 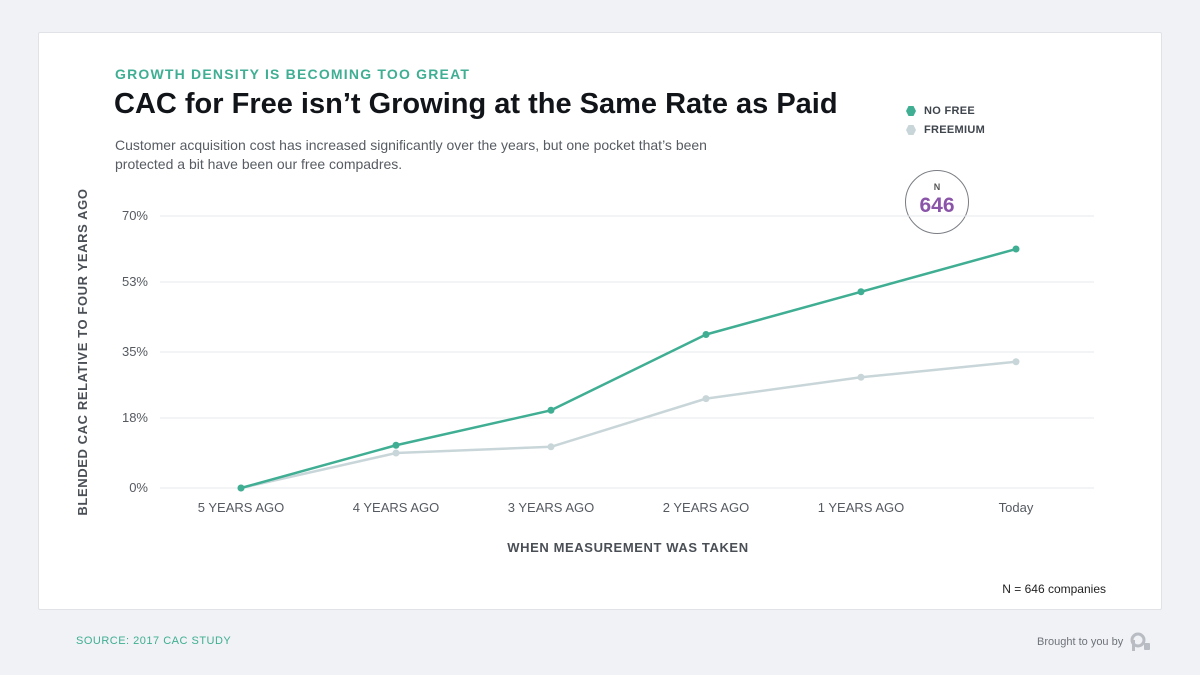 What do you see at coordinates (955, 129) in the screenshot?
I see `legend-label-freemium: FREEMIUM` at bounding box center [955, 129].